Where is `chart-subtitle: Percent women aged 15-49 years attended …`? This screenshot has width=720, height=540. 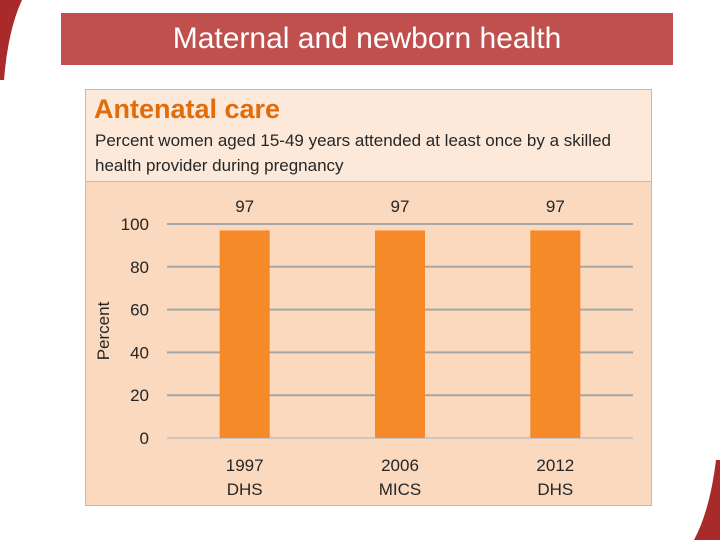 chart-subtitle: Percent women aged 15-49 years attended … is located at coordinates (353, 153).